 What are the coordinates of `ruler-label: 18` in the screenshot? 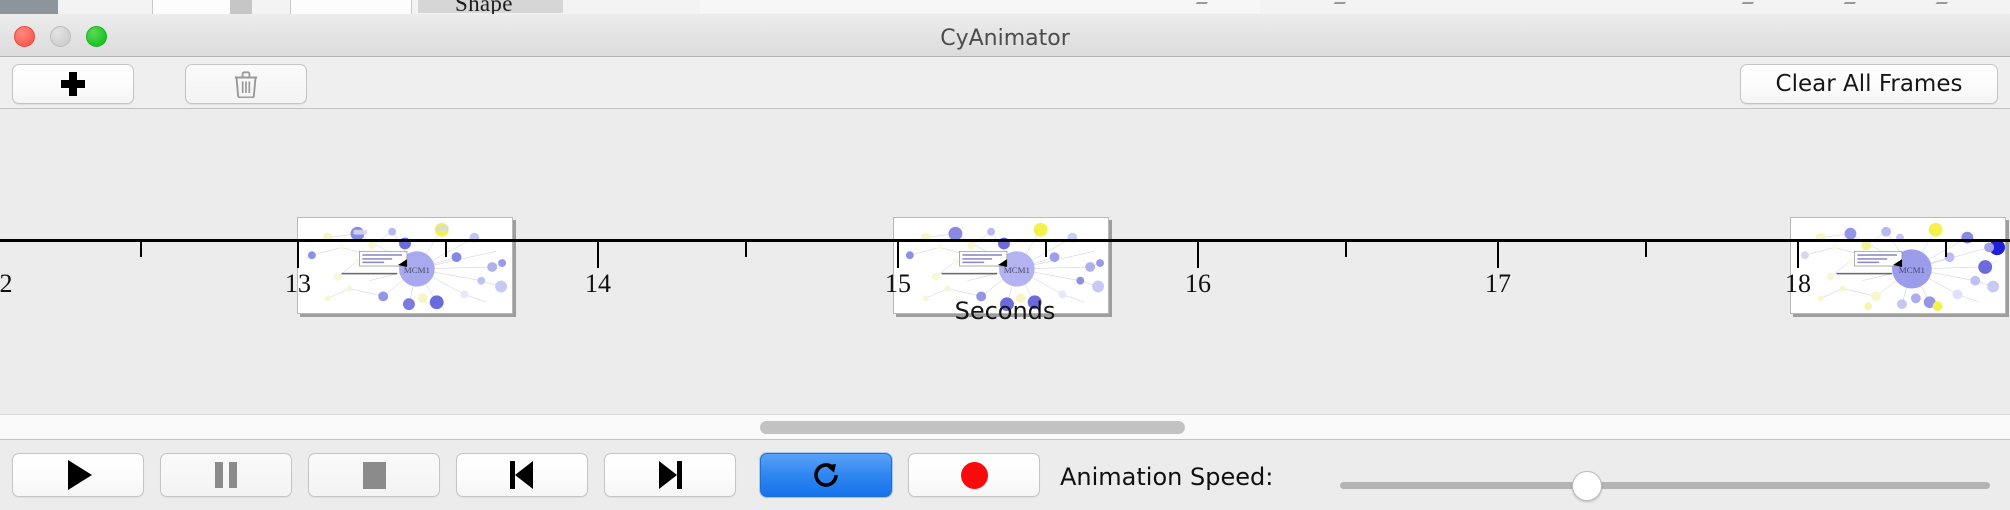 It's located at (1798, 283).